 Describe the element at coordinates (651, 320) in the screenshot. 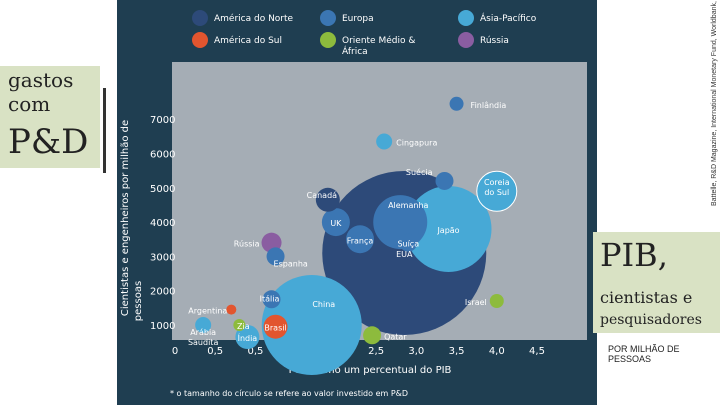

I see `right-title-line-3: pesquisadores` at that location.